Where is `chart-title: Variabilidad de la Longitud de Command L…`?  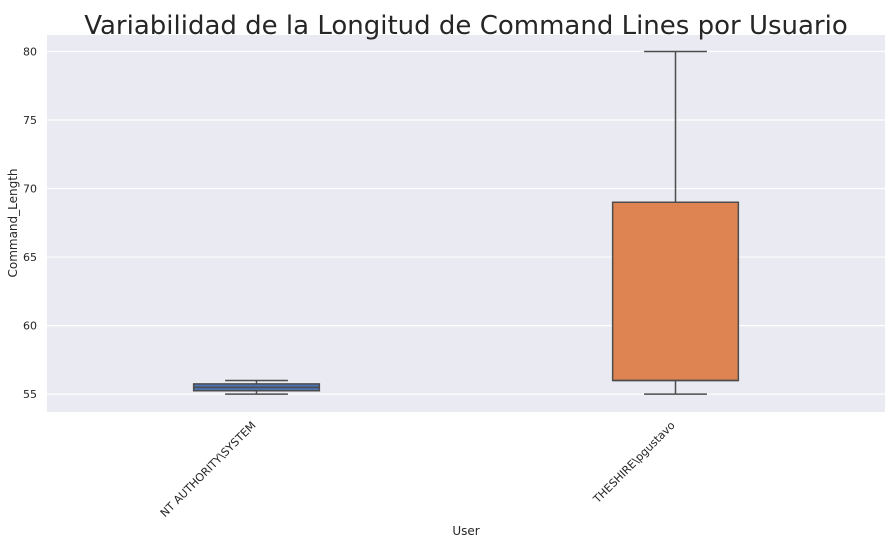 chart-title: Variabilidad de la Longitud de Command L… is located at coordinates (466, 26).